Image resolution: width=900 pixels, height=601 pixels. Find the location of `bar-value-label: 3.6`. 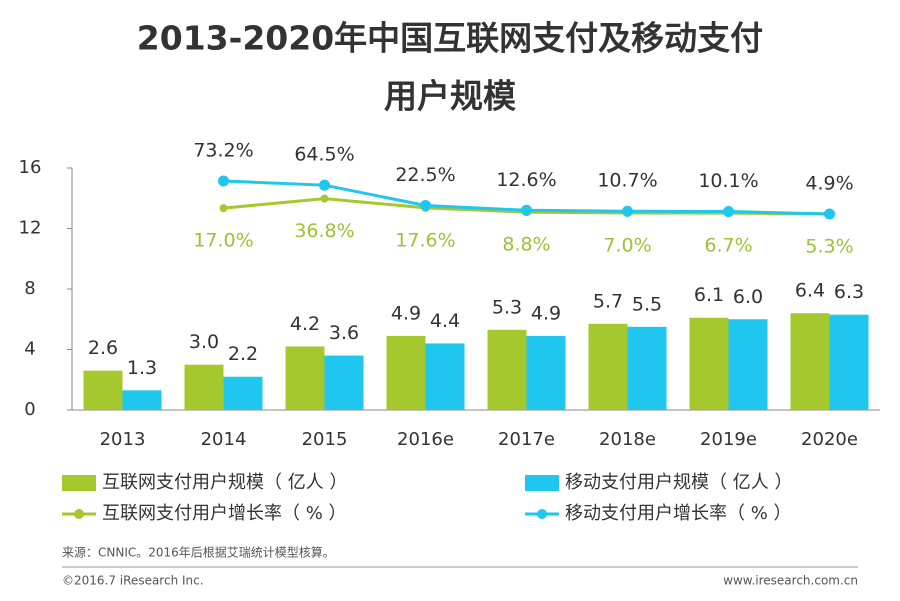

bar-value-label: 3.6 is located at coordinates (344, 333).